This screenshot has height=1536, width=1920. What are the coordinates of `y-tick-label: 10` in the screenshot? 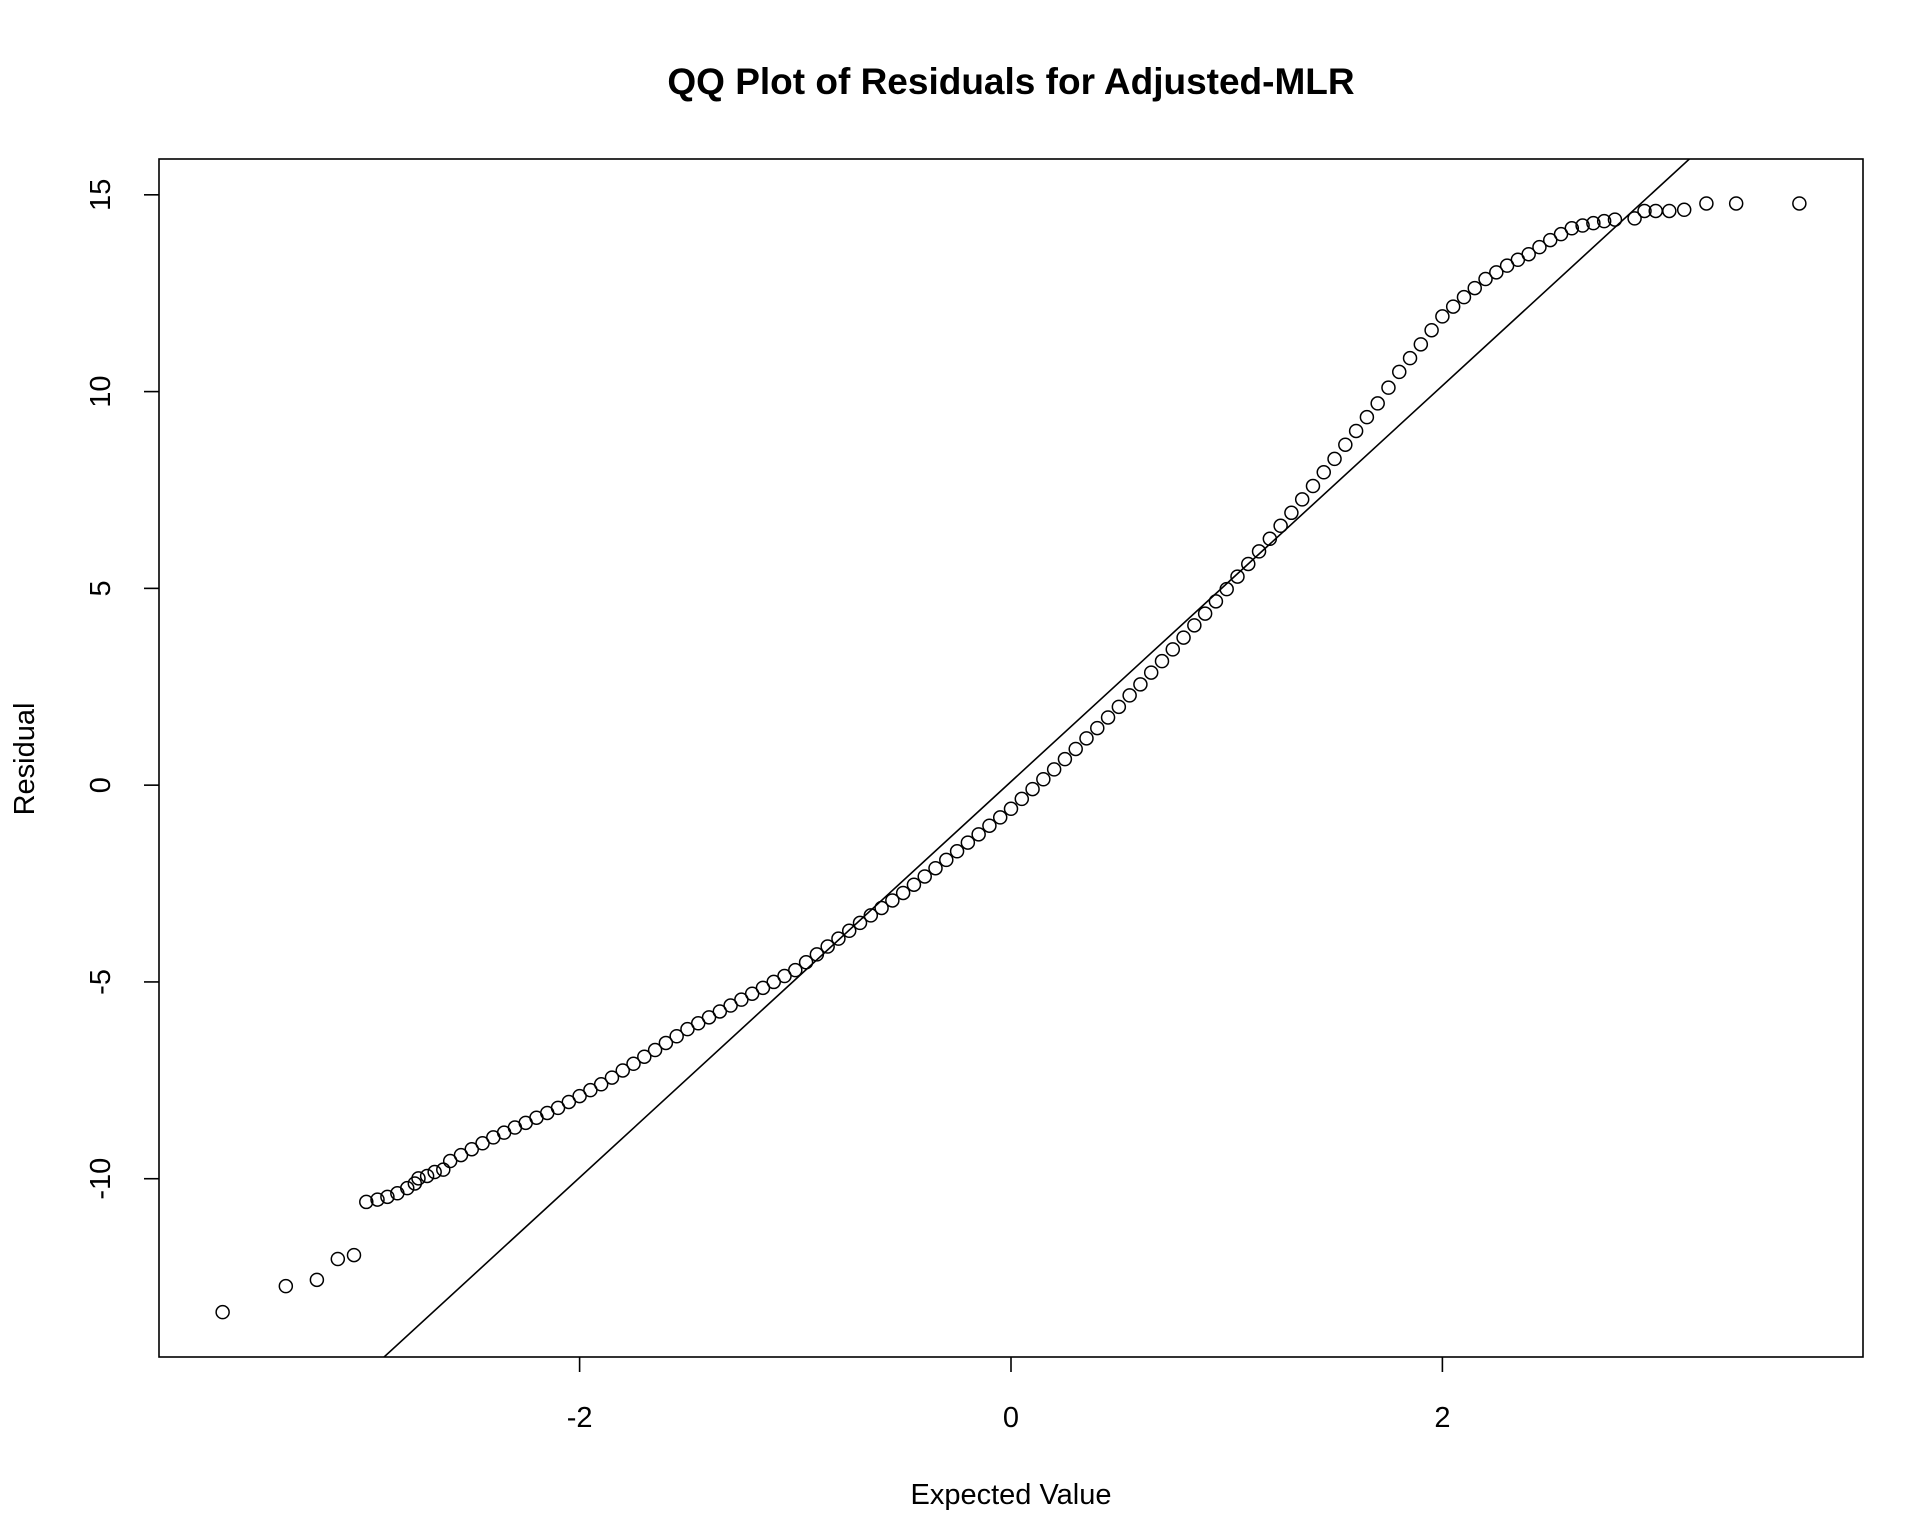 It's located at (101, 391).